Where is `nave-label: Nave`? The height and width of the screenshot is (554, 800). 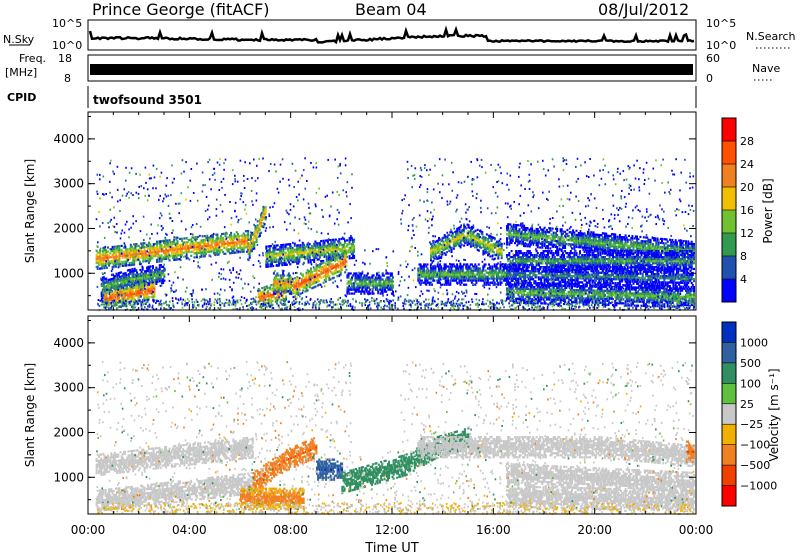 nave-label: Nave is located at coordinates (766, 68).